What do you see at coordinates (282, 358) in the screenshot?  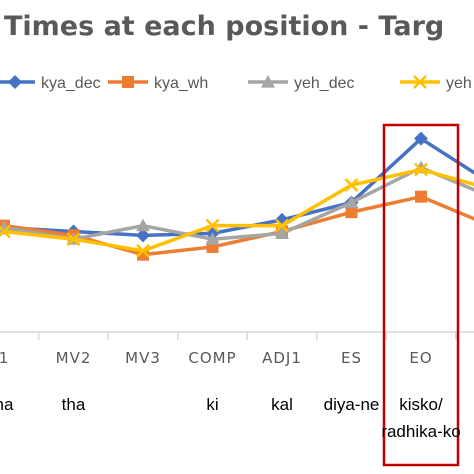 I see `x-tick-label-adj1: ADJ1` at bounding box center [282, 358].